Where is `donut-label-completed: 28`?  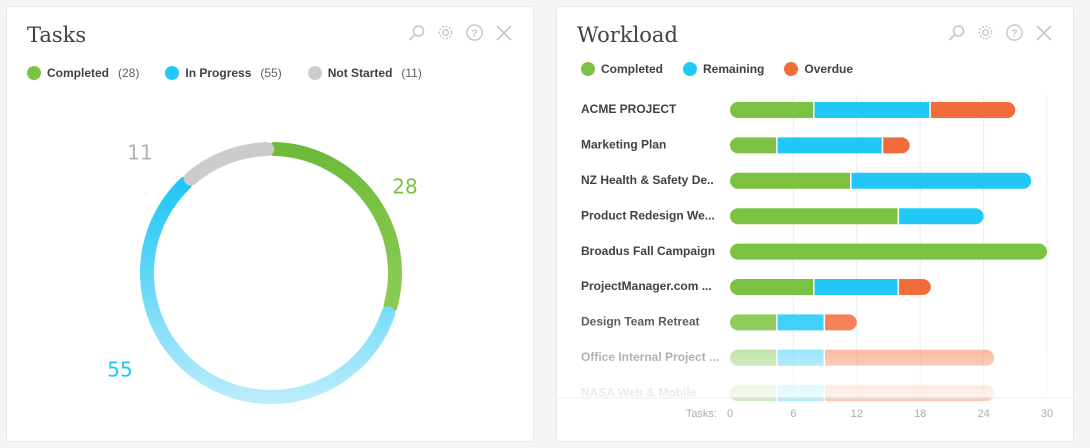
donut-label-completed: 28 is located at coordinates (404, 187).